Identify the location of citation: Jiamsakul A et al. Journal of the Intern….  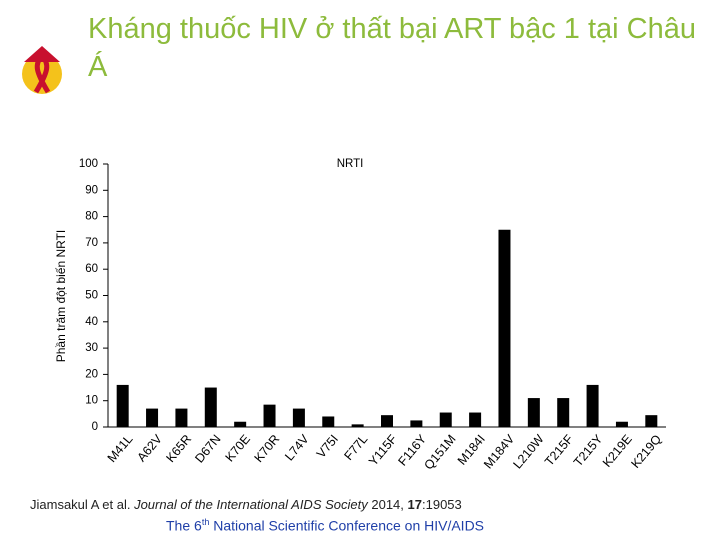
(246, 504).